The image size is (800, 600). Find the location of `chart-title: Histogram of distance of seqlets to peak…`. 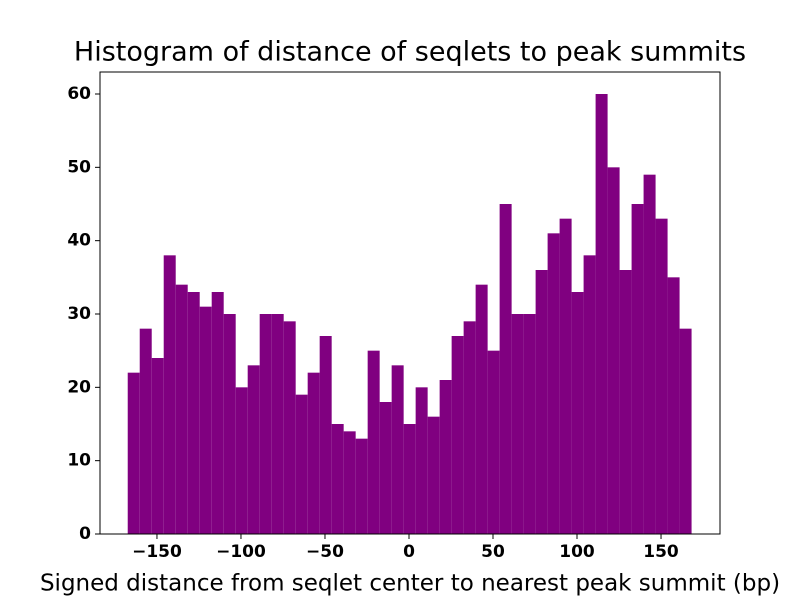

chart-title: Histogram of distance of seqlets to peak… is located at coordinates (410, 52).